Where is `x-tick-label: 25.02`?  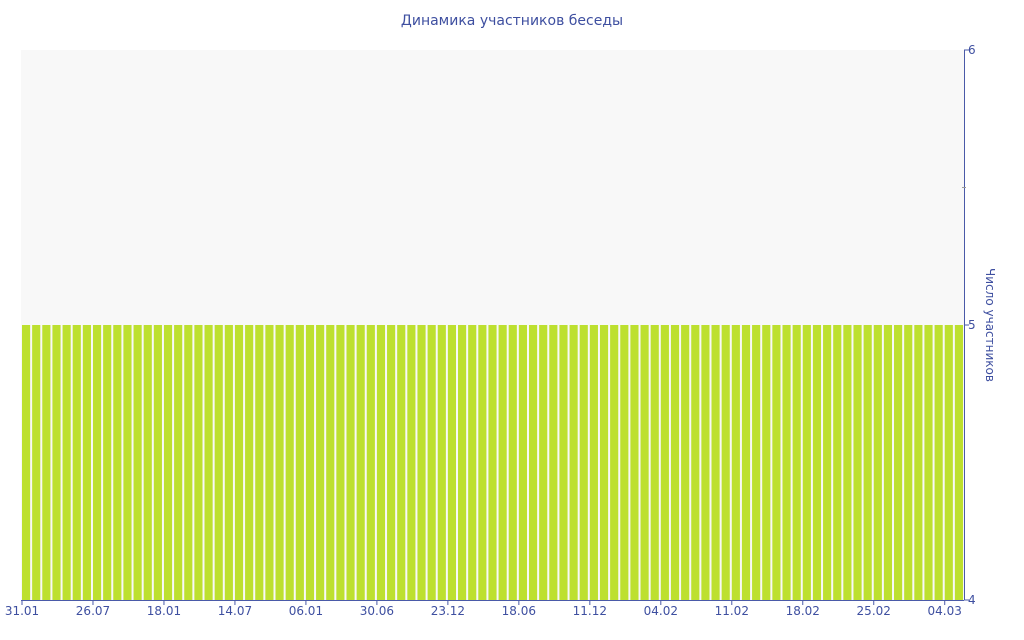 x-tick-label: 25.02 is located at coordinates (874, 611).